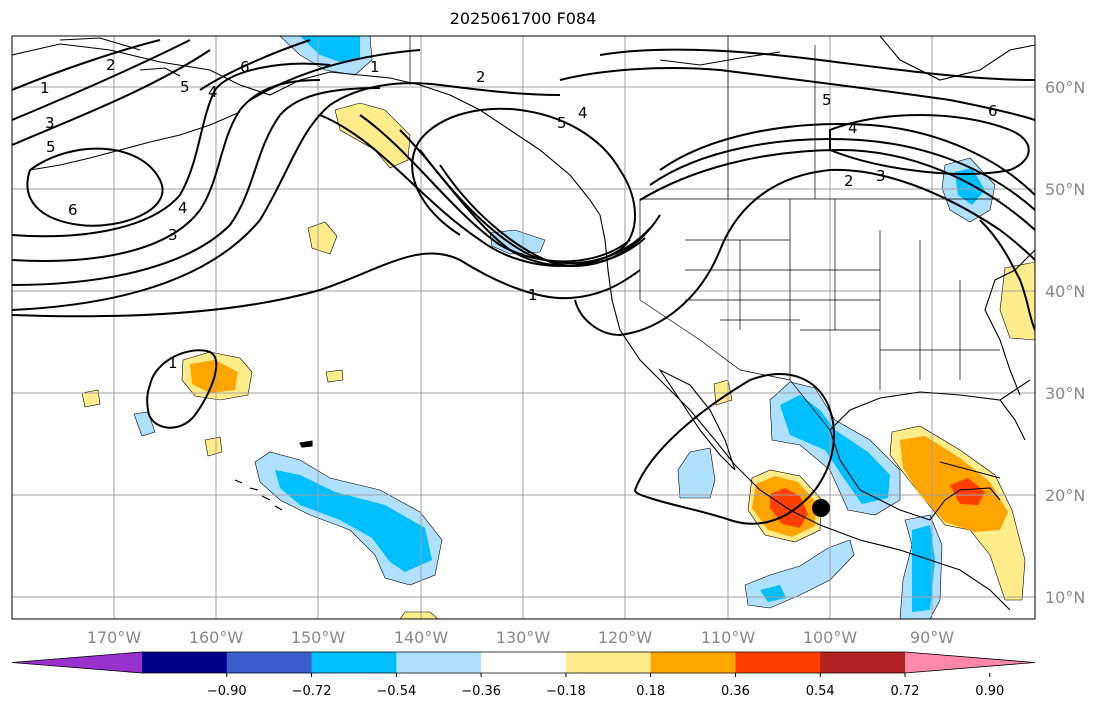  What do you see at coordinates (1065, 393) in the screenshot?
I see `lat-tick-label: 30°N` at bounding box center [1065, 393].